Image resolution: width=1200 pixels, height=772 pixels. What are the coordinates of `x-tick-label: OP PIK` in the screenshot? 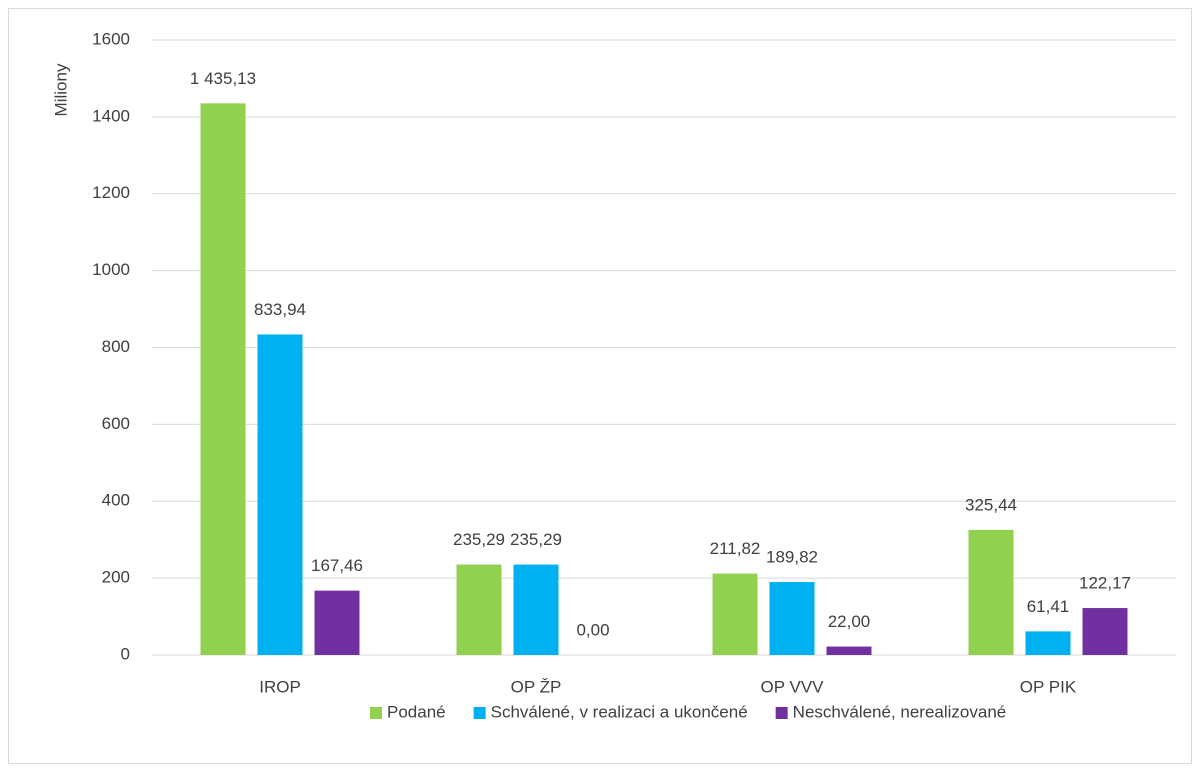 It's located at (1048, 686).